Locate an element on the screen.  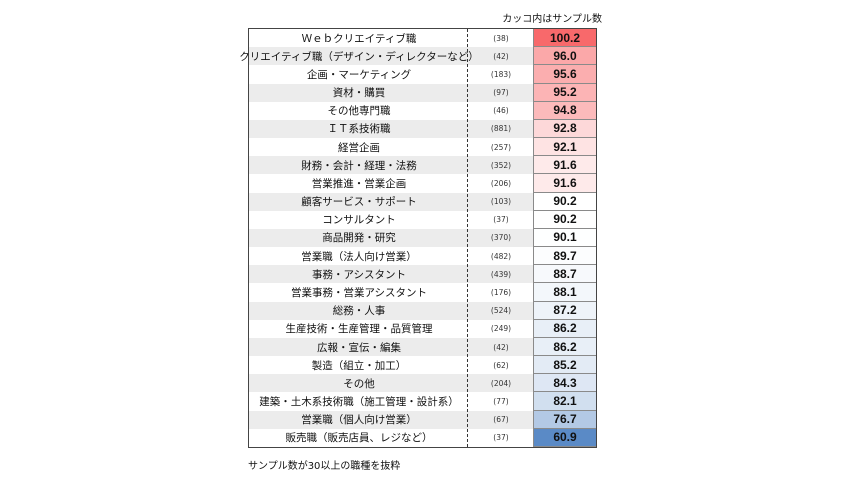
score-value-cell: 60.9 is located at coordinates (564, 437).